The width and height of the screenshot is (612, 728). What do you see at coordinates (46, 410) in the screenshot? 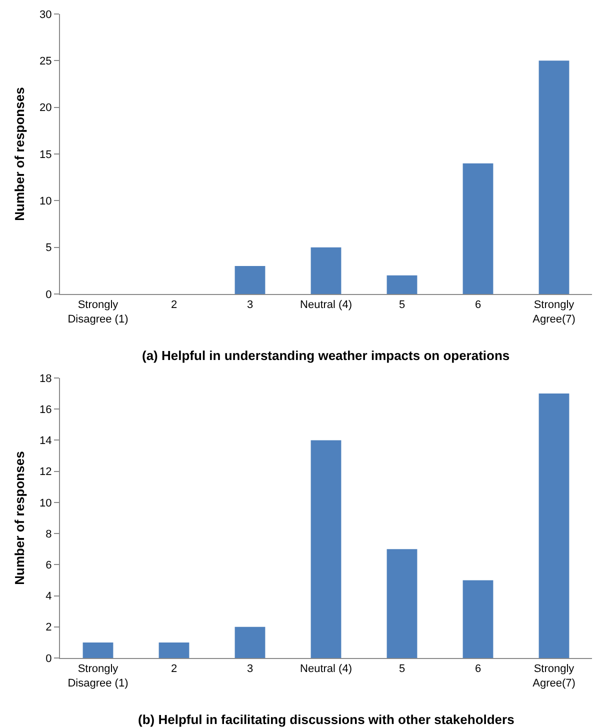
I see `y-tick-label: 16` at bounding box center [46, 410].